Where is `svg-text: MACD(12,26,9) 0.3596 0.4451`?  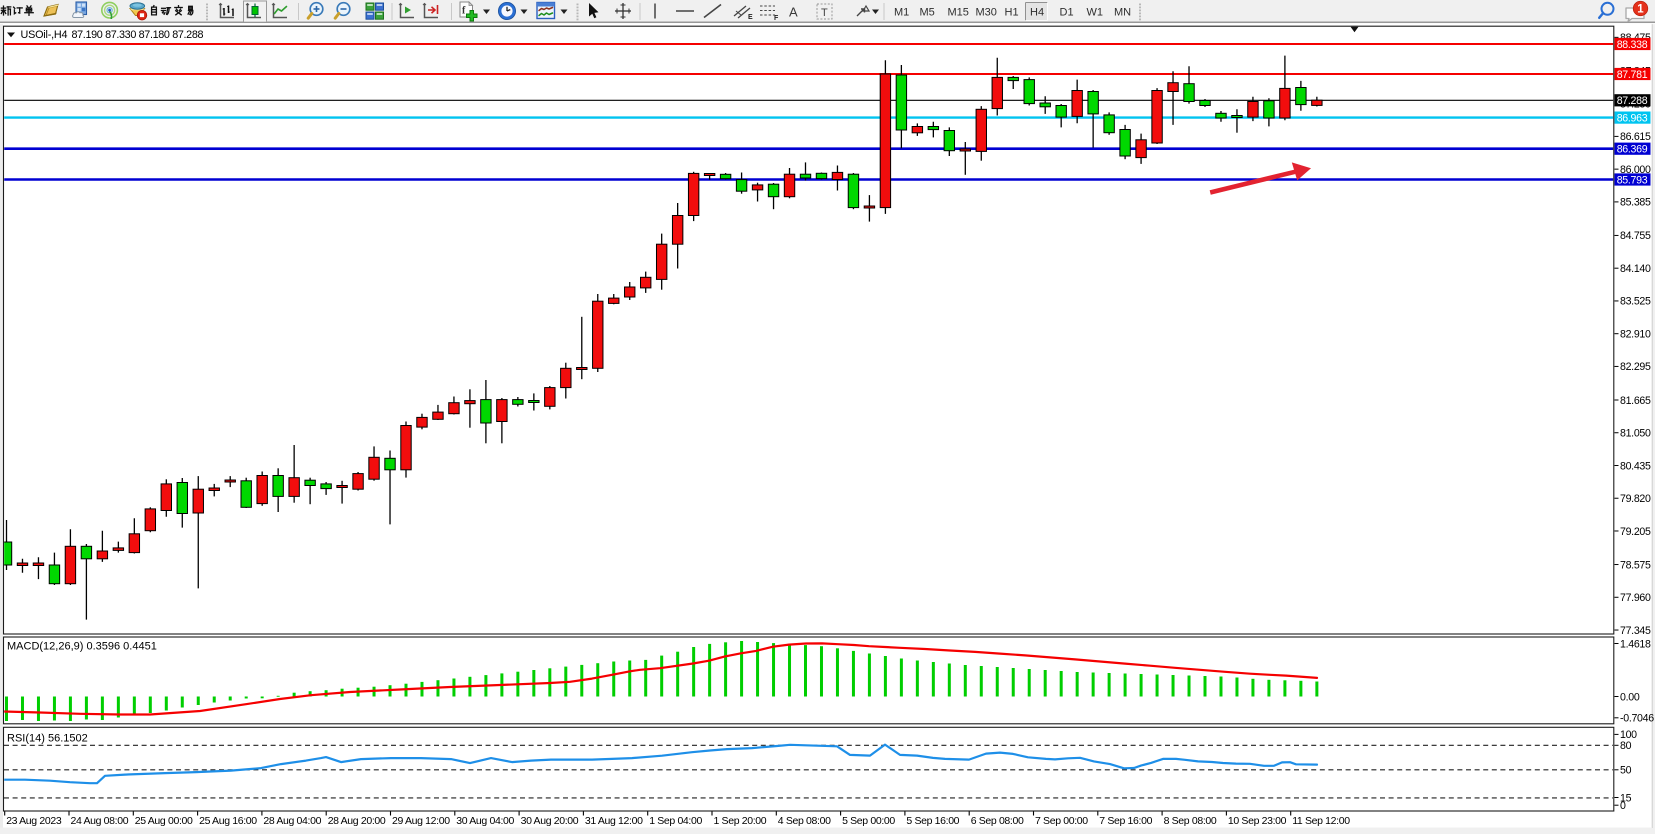 svg-text: MACD(12,26,9) 0.3596 0.4451 is located at coordinates (82, 647).